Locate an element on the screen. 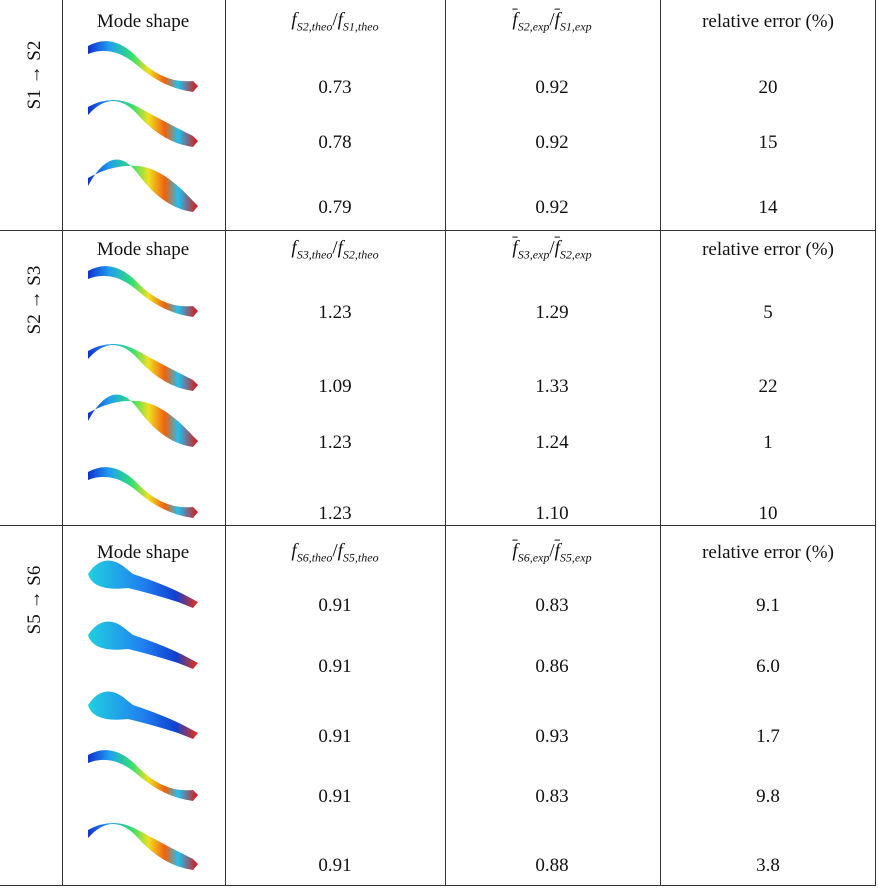 This screenshot has width=878, height=888. relative-error: 1 is located at coordinates (768, 442).